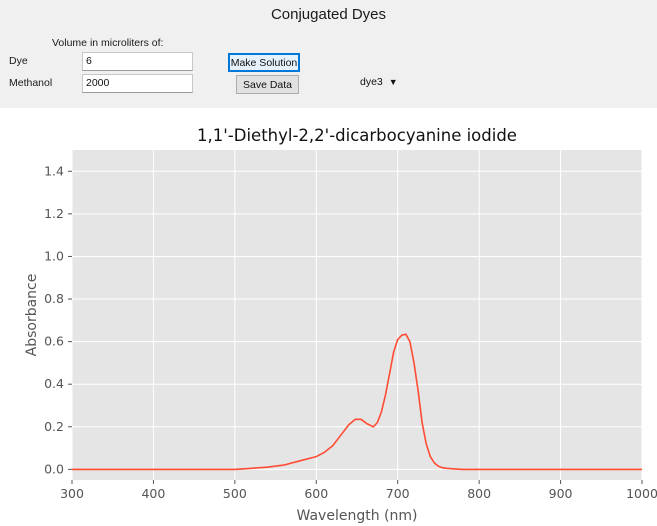 This screenshot has width=657, height=526. I want to click on dye-select-dropdown: dye3 ▼, so click(379, 82).